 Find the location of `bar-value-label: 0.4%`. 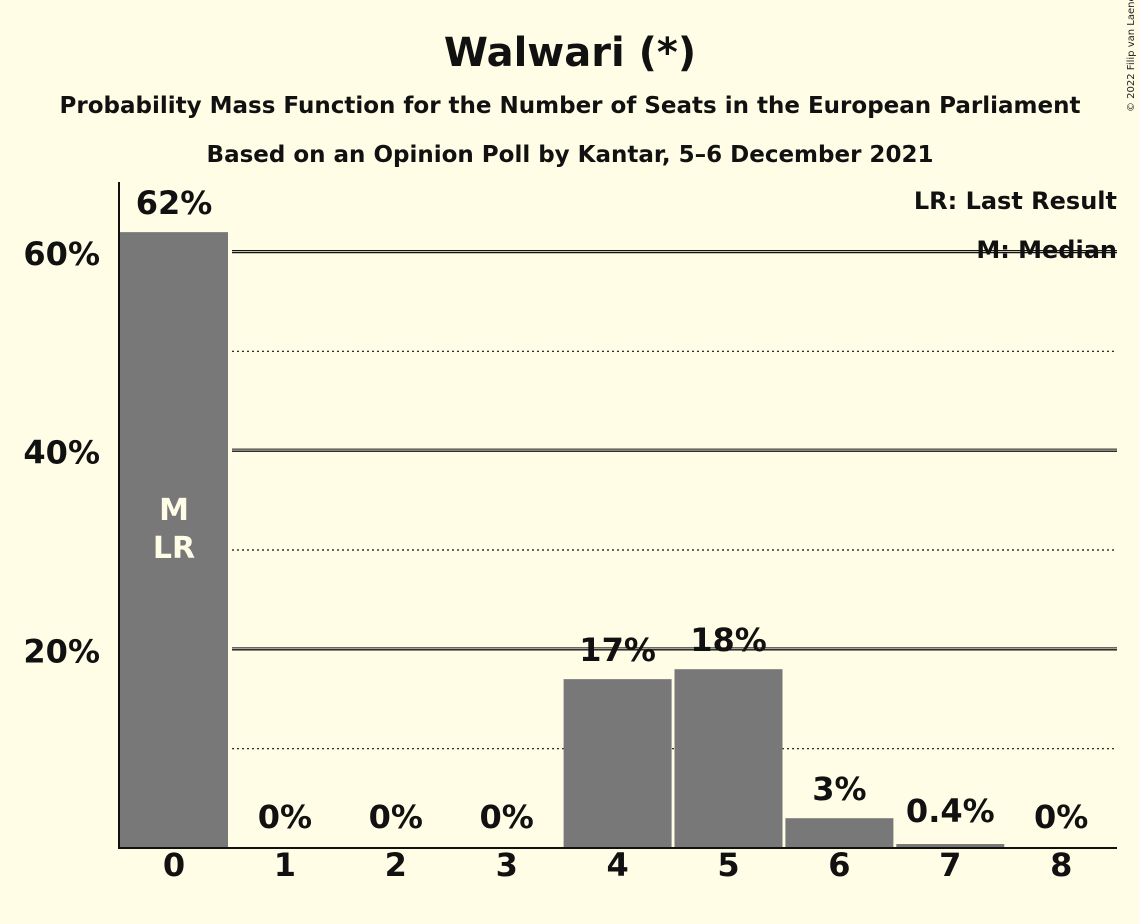

bar-value-label: 0.4% is located at coordinates (950, 811).